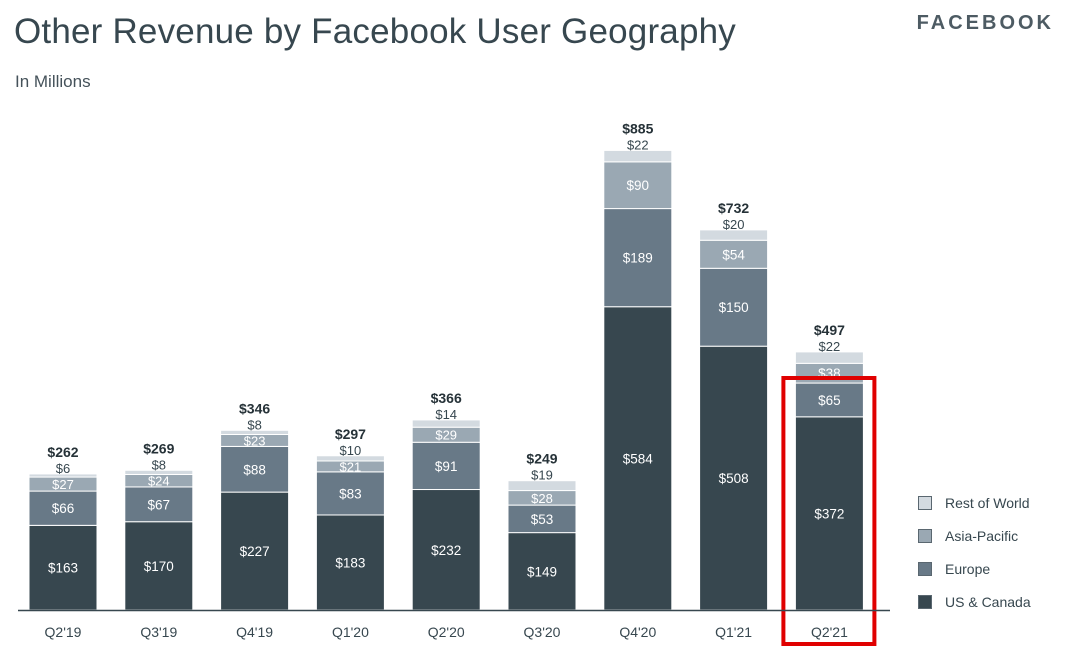 Image resolution: width=1080 pixels, height=659 pixels. Describe the element at coordinates (925, 601) in the screenshot. I see `legend-swatch-us-canada` at that location.